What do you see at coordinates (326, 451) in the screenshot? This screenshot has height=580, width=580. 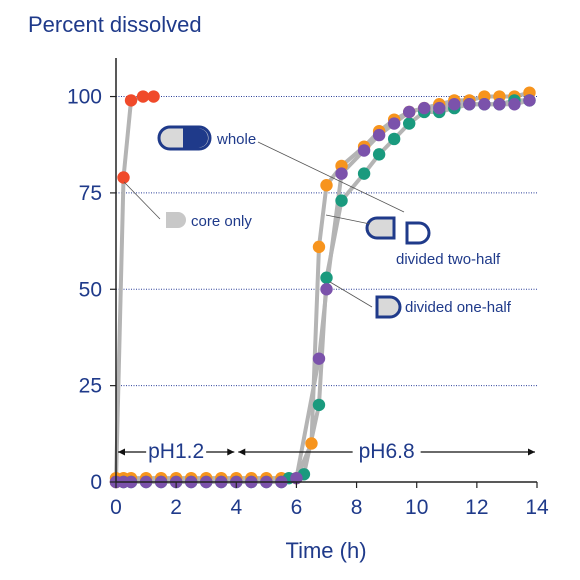 I see `phase-arrows: pH1.2 pH6.8` at bounding box center [326, 451].